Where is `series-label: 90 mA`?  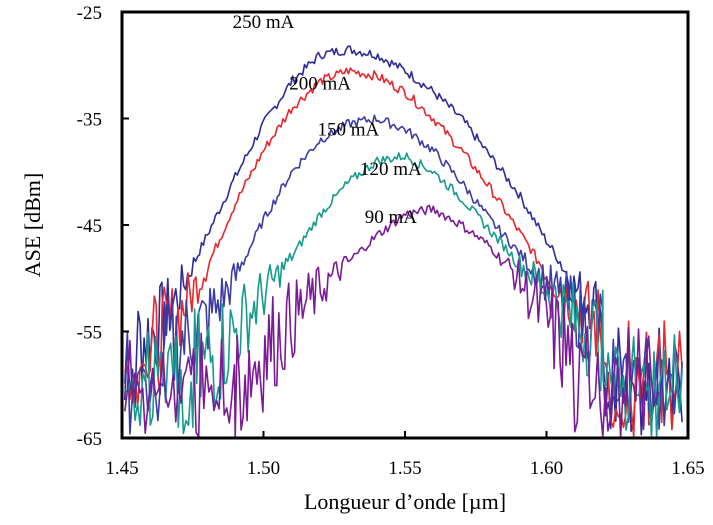 series-label: 90 mA is located at coordinates (391, 217).